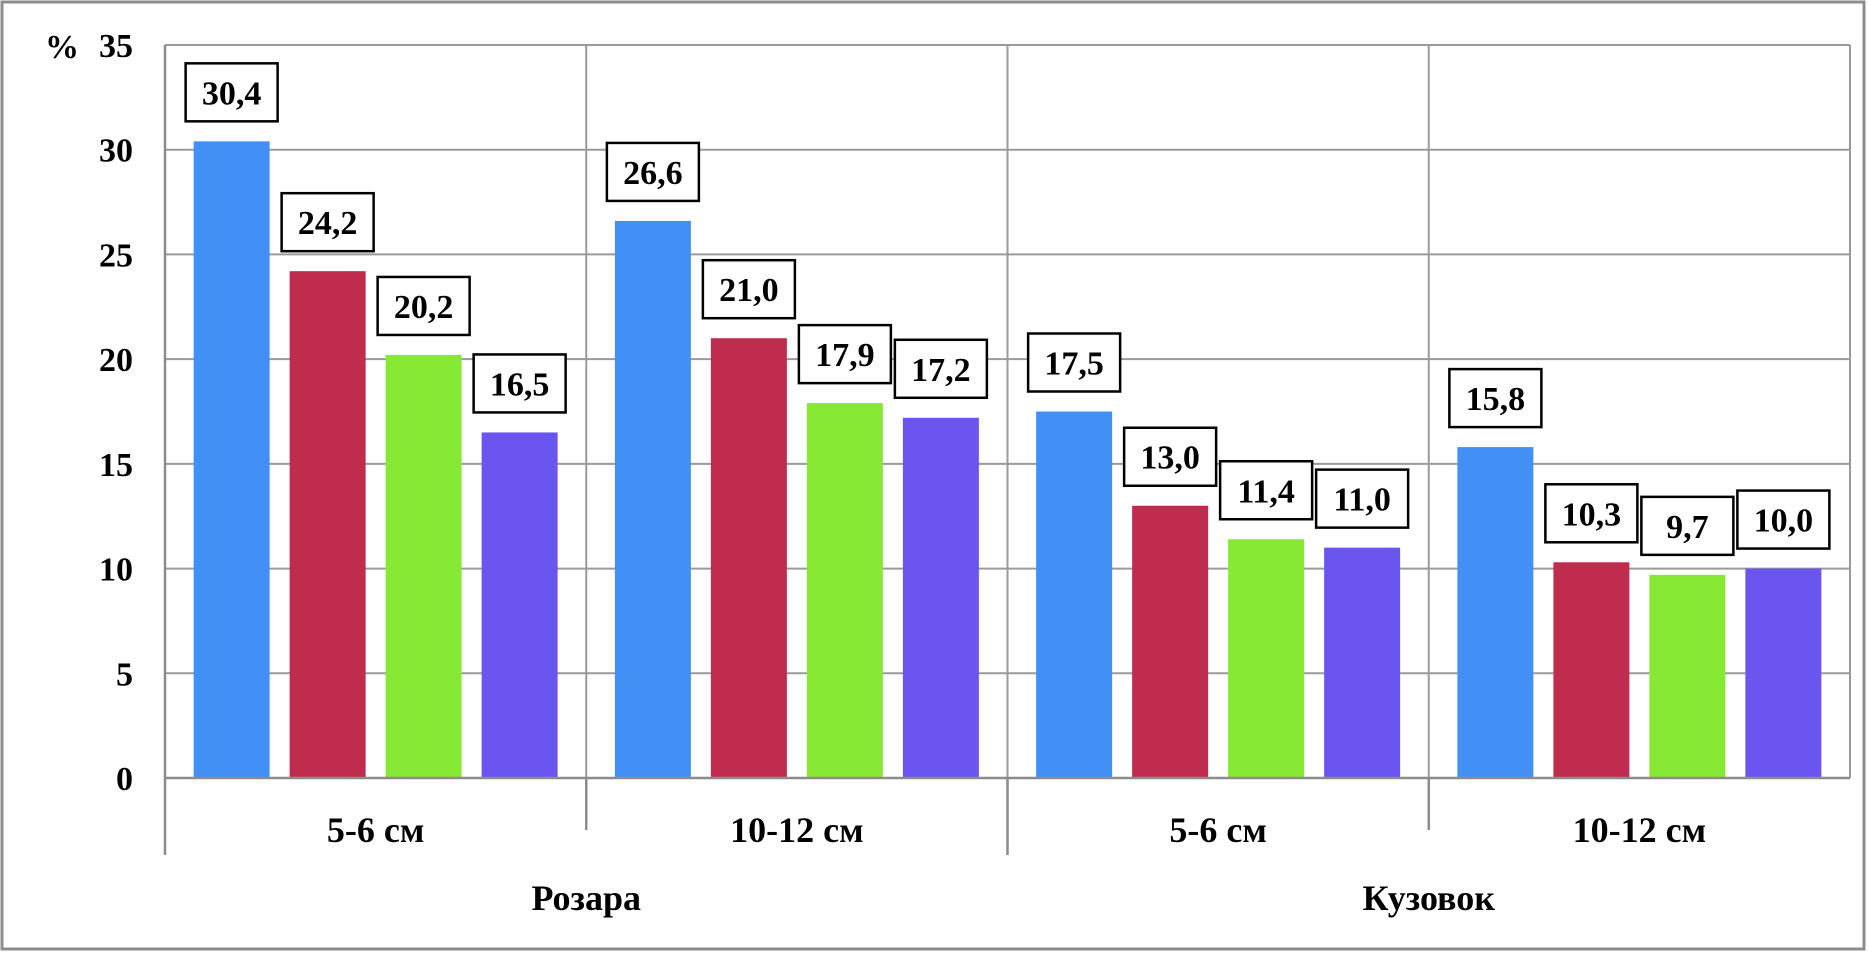 This screenshot has width=1868, height=953. I want to click on x-group-label: Кузовок, so click(1428, 898).